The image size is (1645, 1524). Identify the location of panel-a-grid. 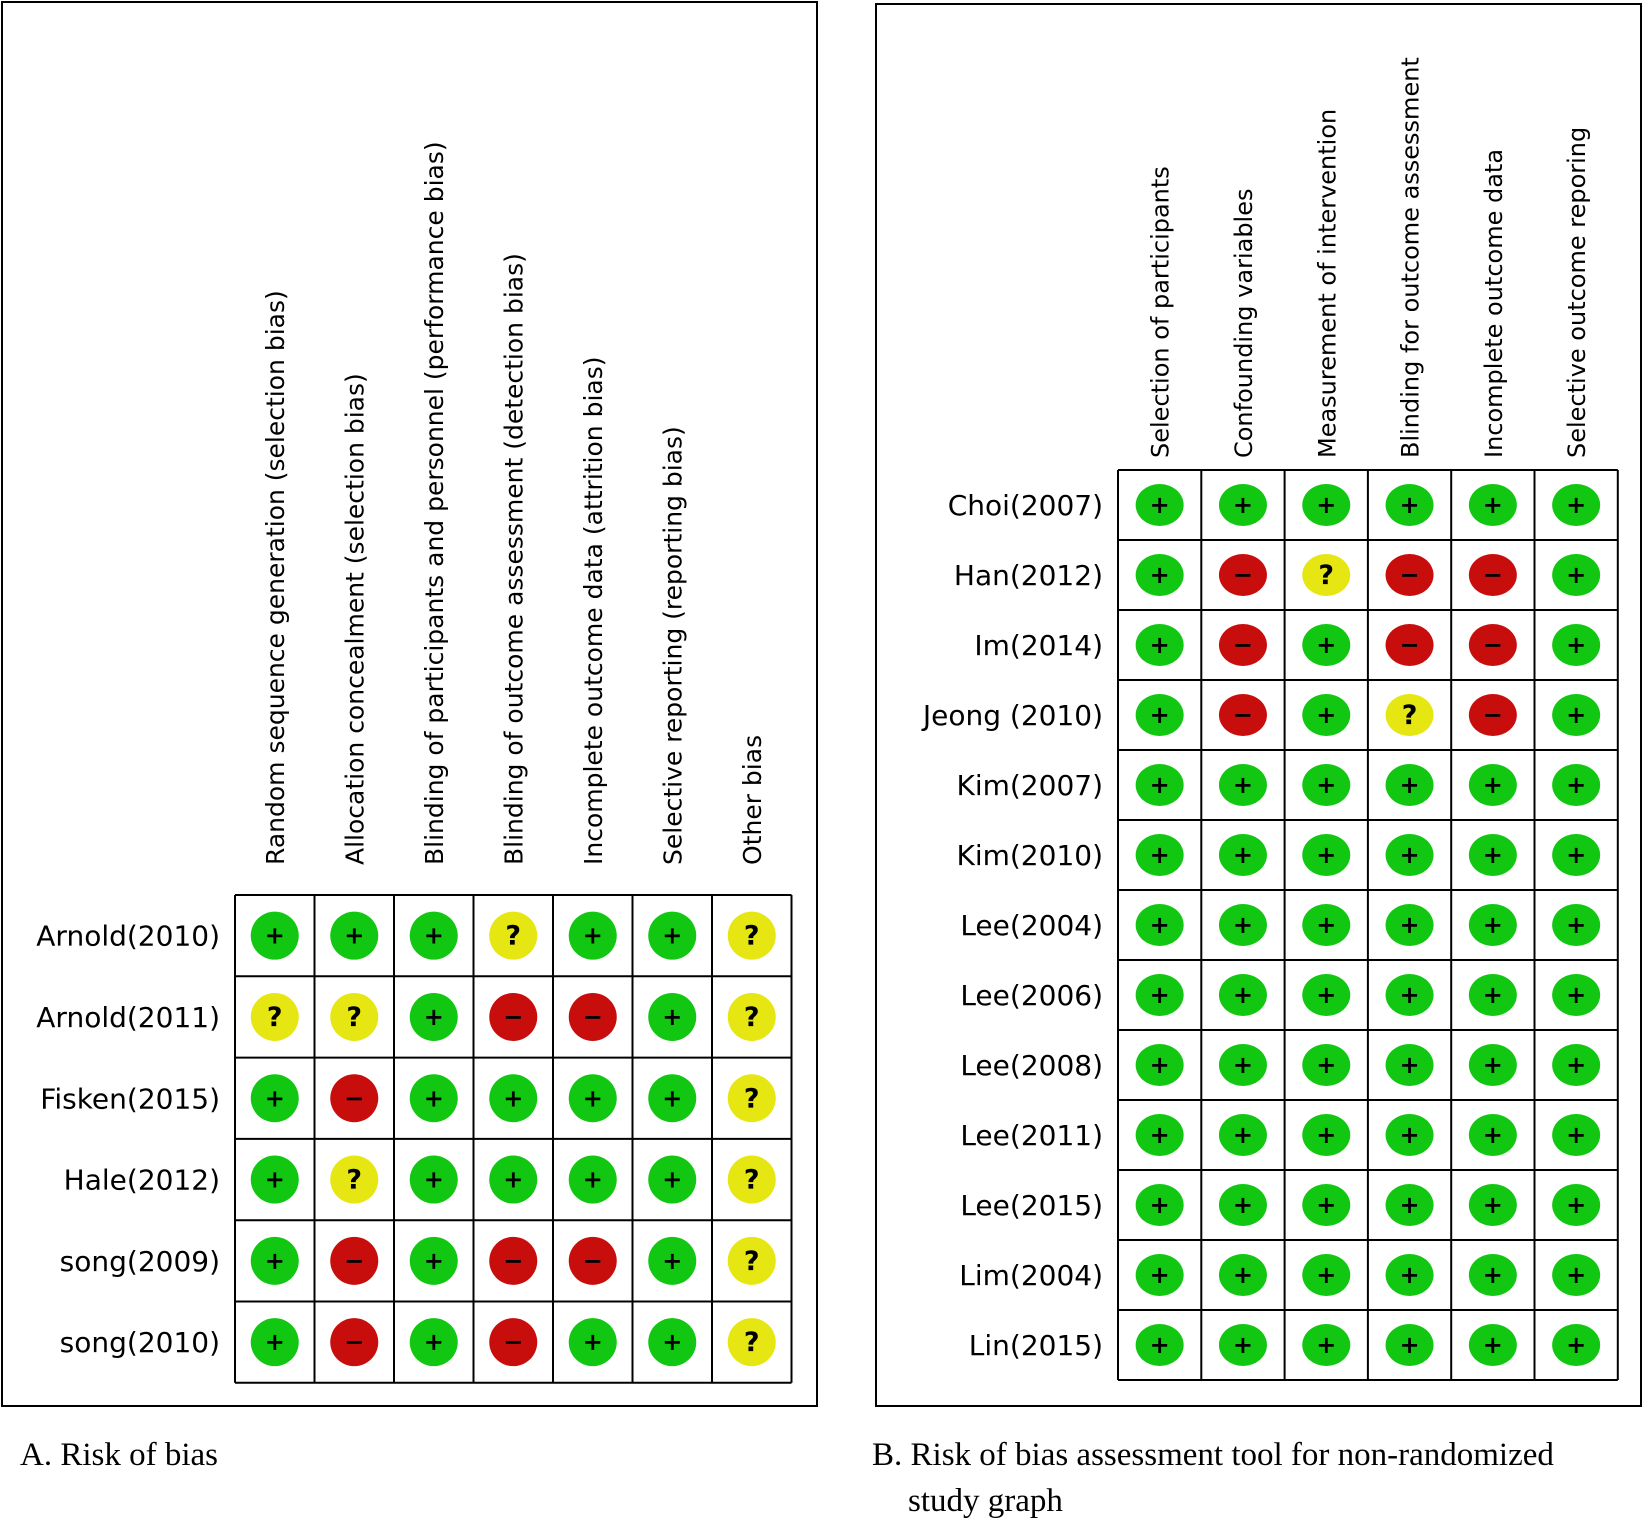
(513, 1139).